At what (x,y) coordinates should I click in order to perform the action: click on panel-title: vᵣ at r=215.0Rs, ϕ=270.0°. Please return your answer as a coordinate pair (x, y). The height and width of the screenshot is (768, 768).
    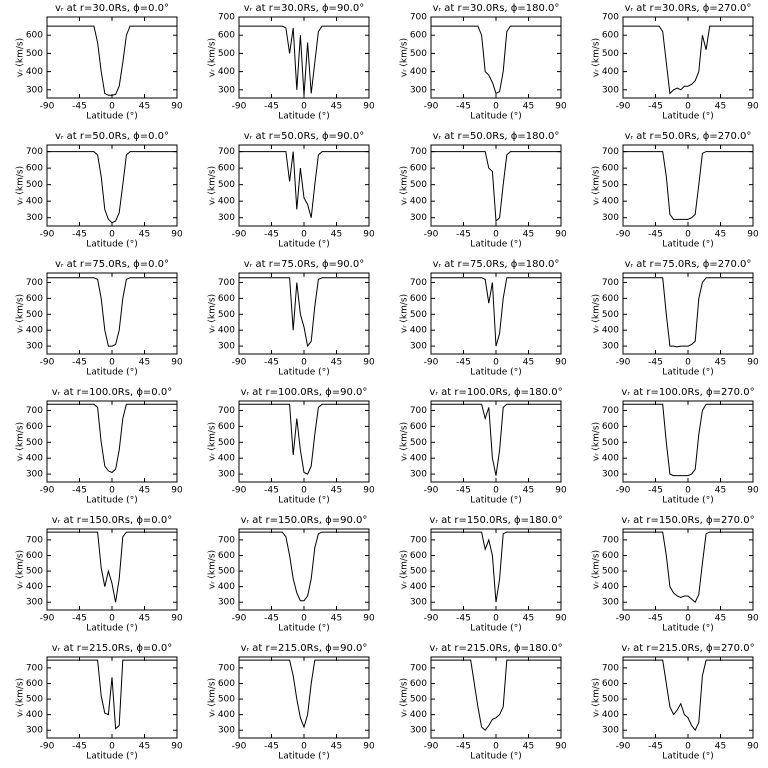
    Looking at the image, I should click on (687, 648).